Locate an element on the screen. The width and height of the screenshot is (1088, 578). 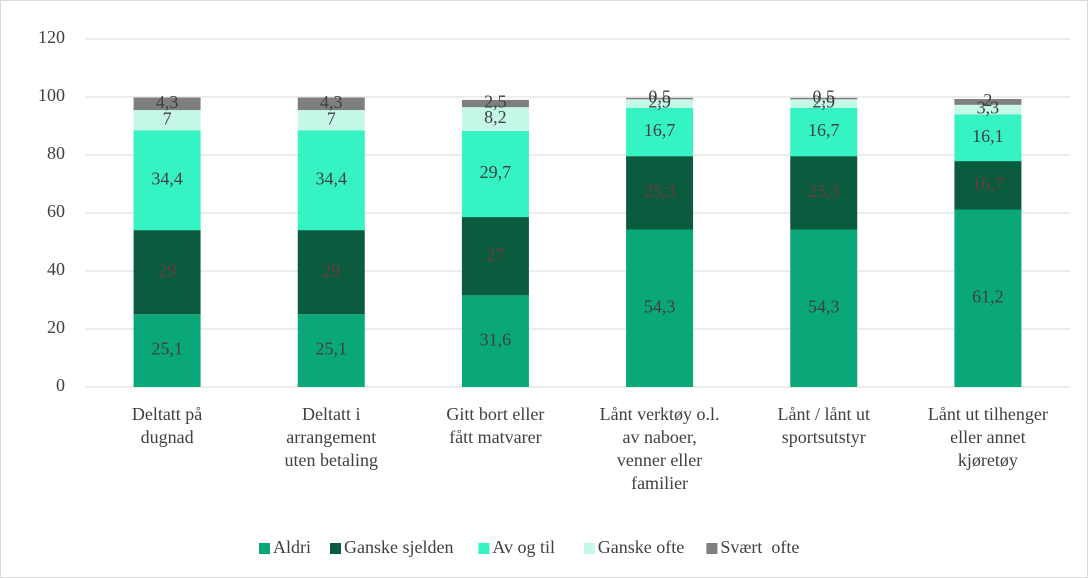
data-label: 31,6 is located at coordinates (496, 339).